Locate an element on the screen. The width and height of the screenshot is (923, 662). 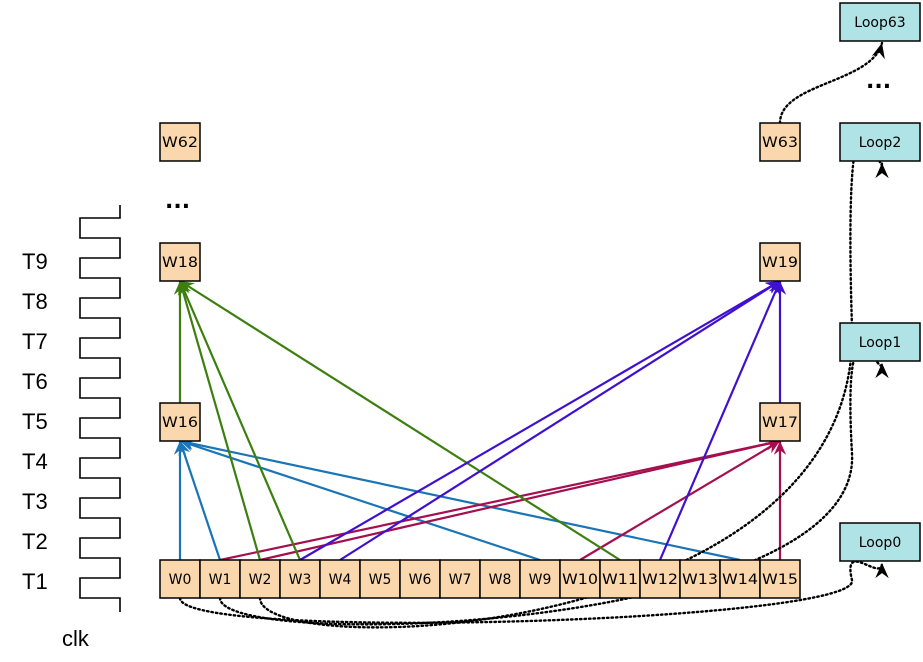
word-node-w11: W11 is located at coordinates (620, 579).